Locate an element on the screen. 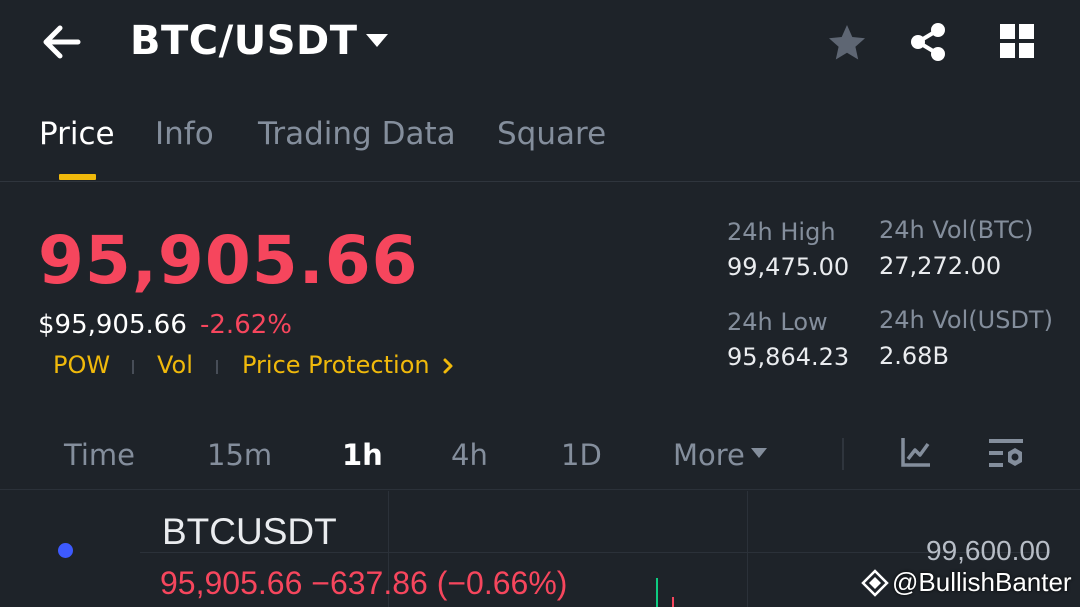  tab-bar: Price Info Trading Data Square is located at coordinates (540, 141).